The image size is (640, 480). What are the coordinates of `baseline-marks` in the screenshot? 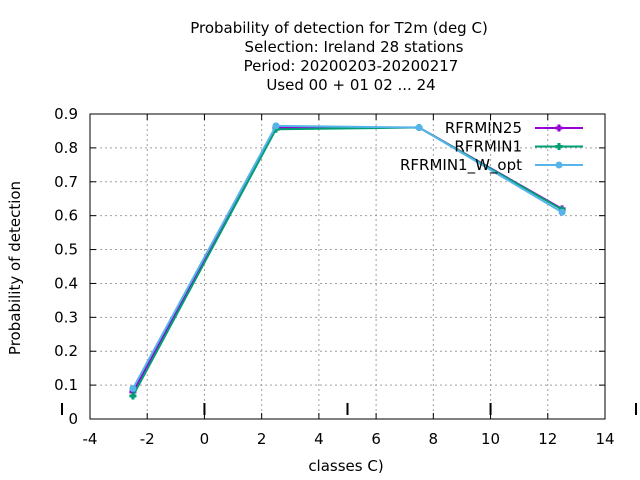 It's located at (349, 409).